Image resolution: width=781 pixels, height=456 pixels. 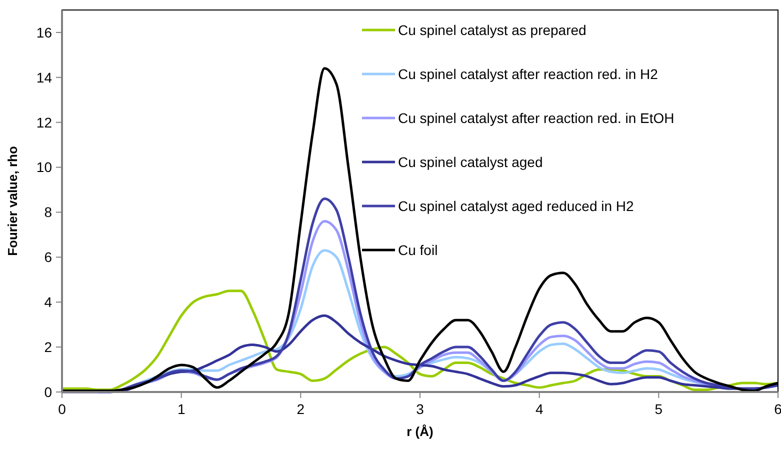 What do you see at coordinates (516, 206) in the screenshot?
I see `legend-label: Cu spinel catalyst aged reduced in H2` at bounding box center [516, 206].